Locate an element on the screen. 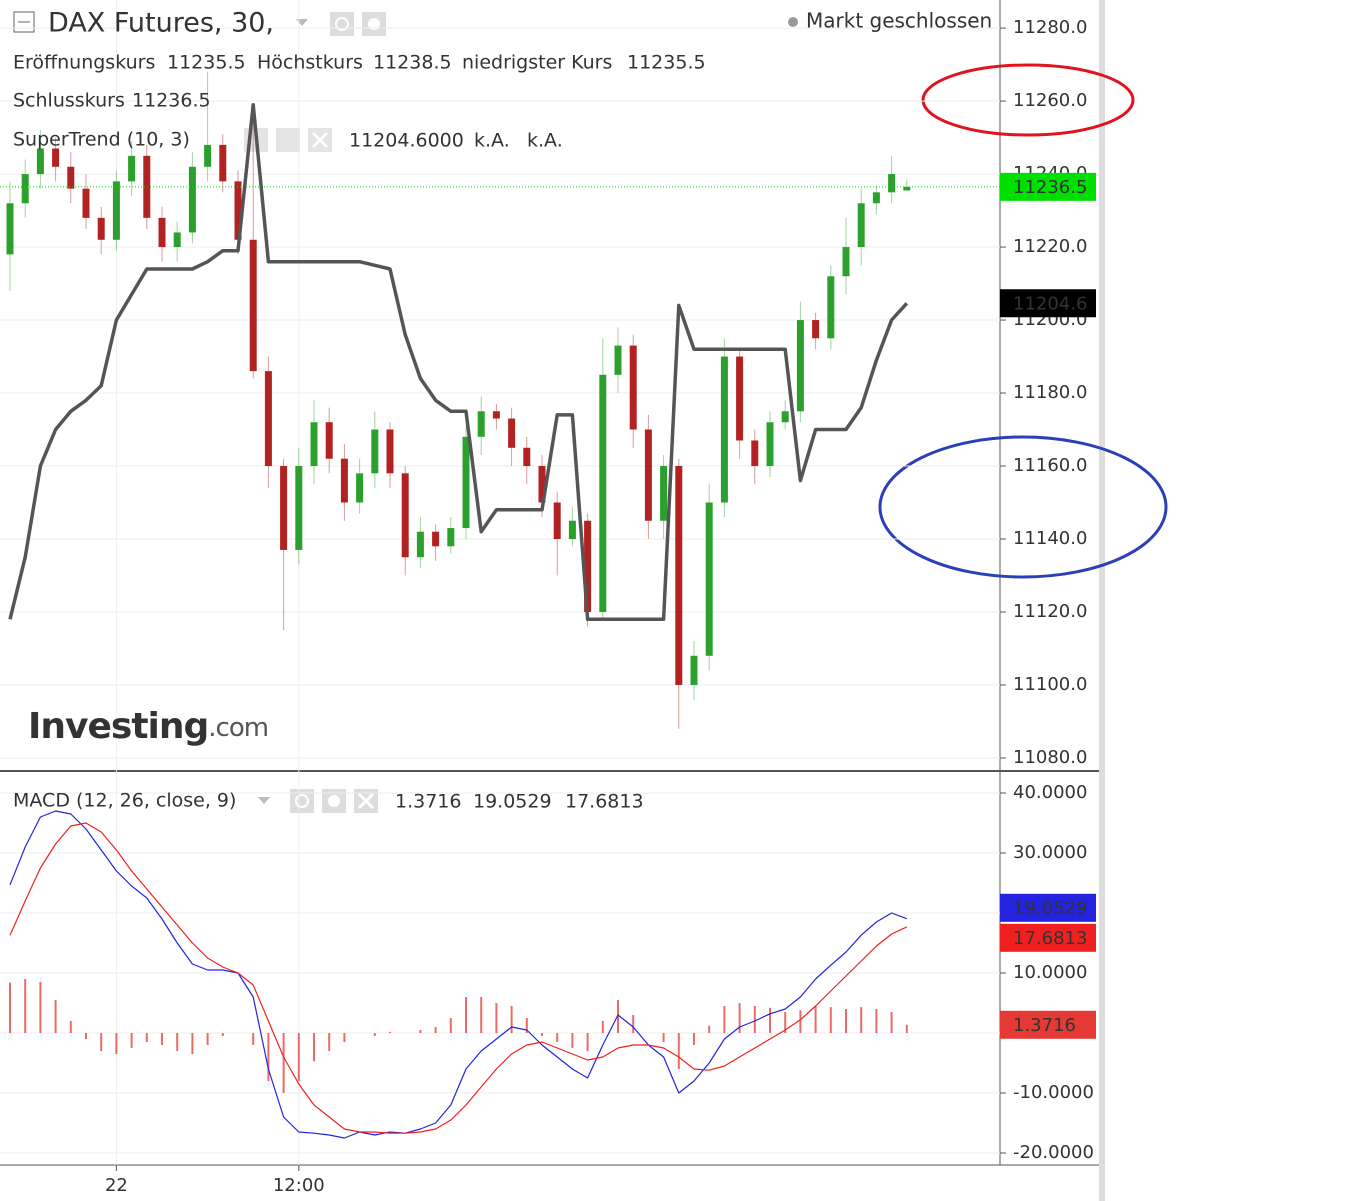 The width and height of the screenshot is (1370, 1201). indicator-name: MACD (12, 26, close, 9) is located at coordinates (124, 801).